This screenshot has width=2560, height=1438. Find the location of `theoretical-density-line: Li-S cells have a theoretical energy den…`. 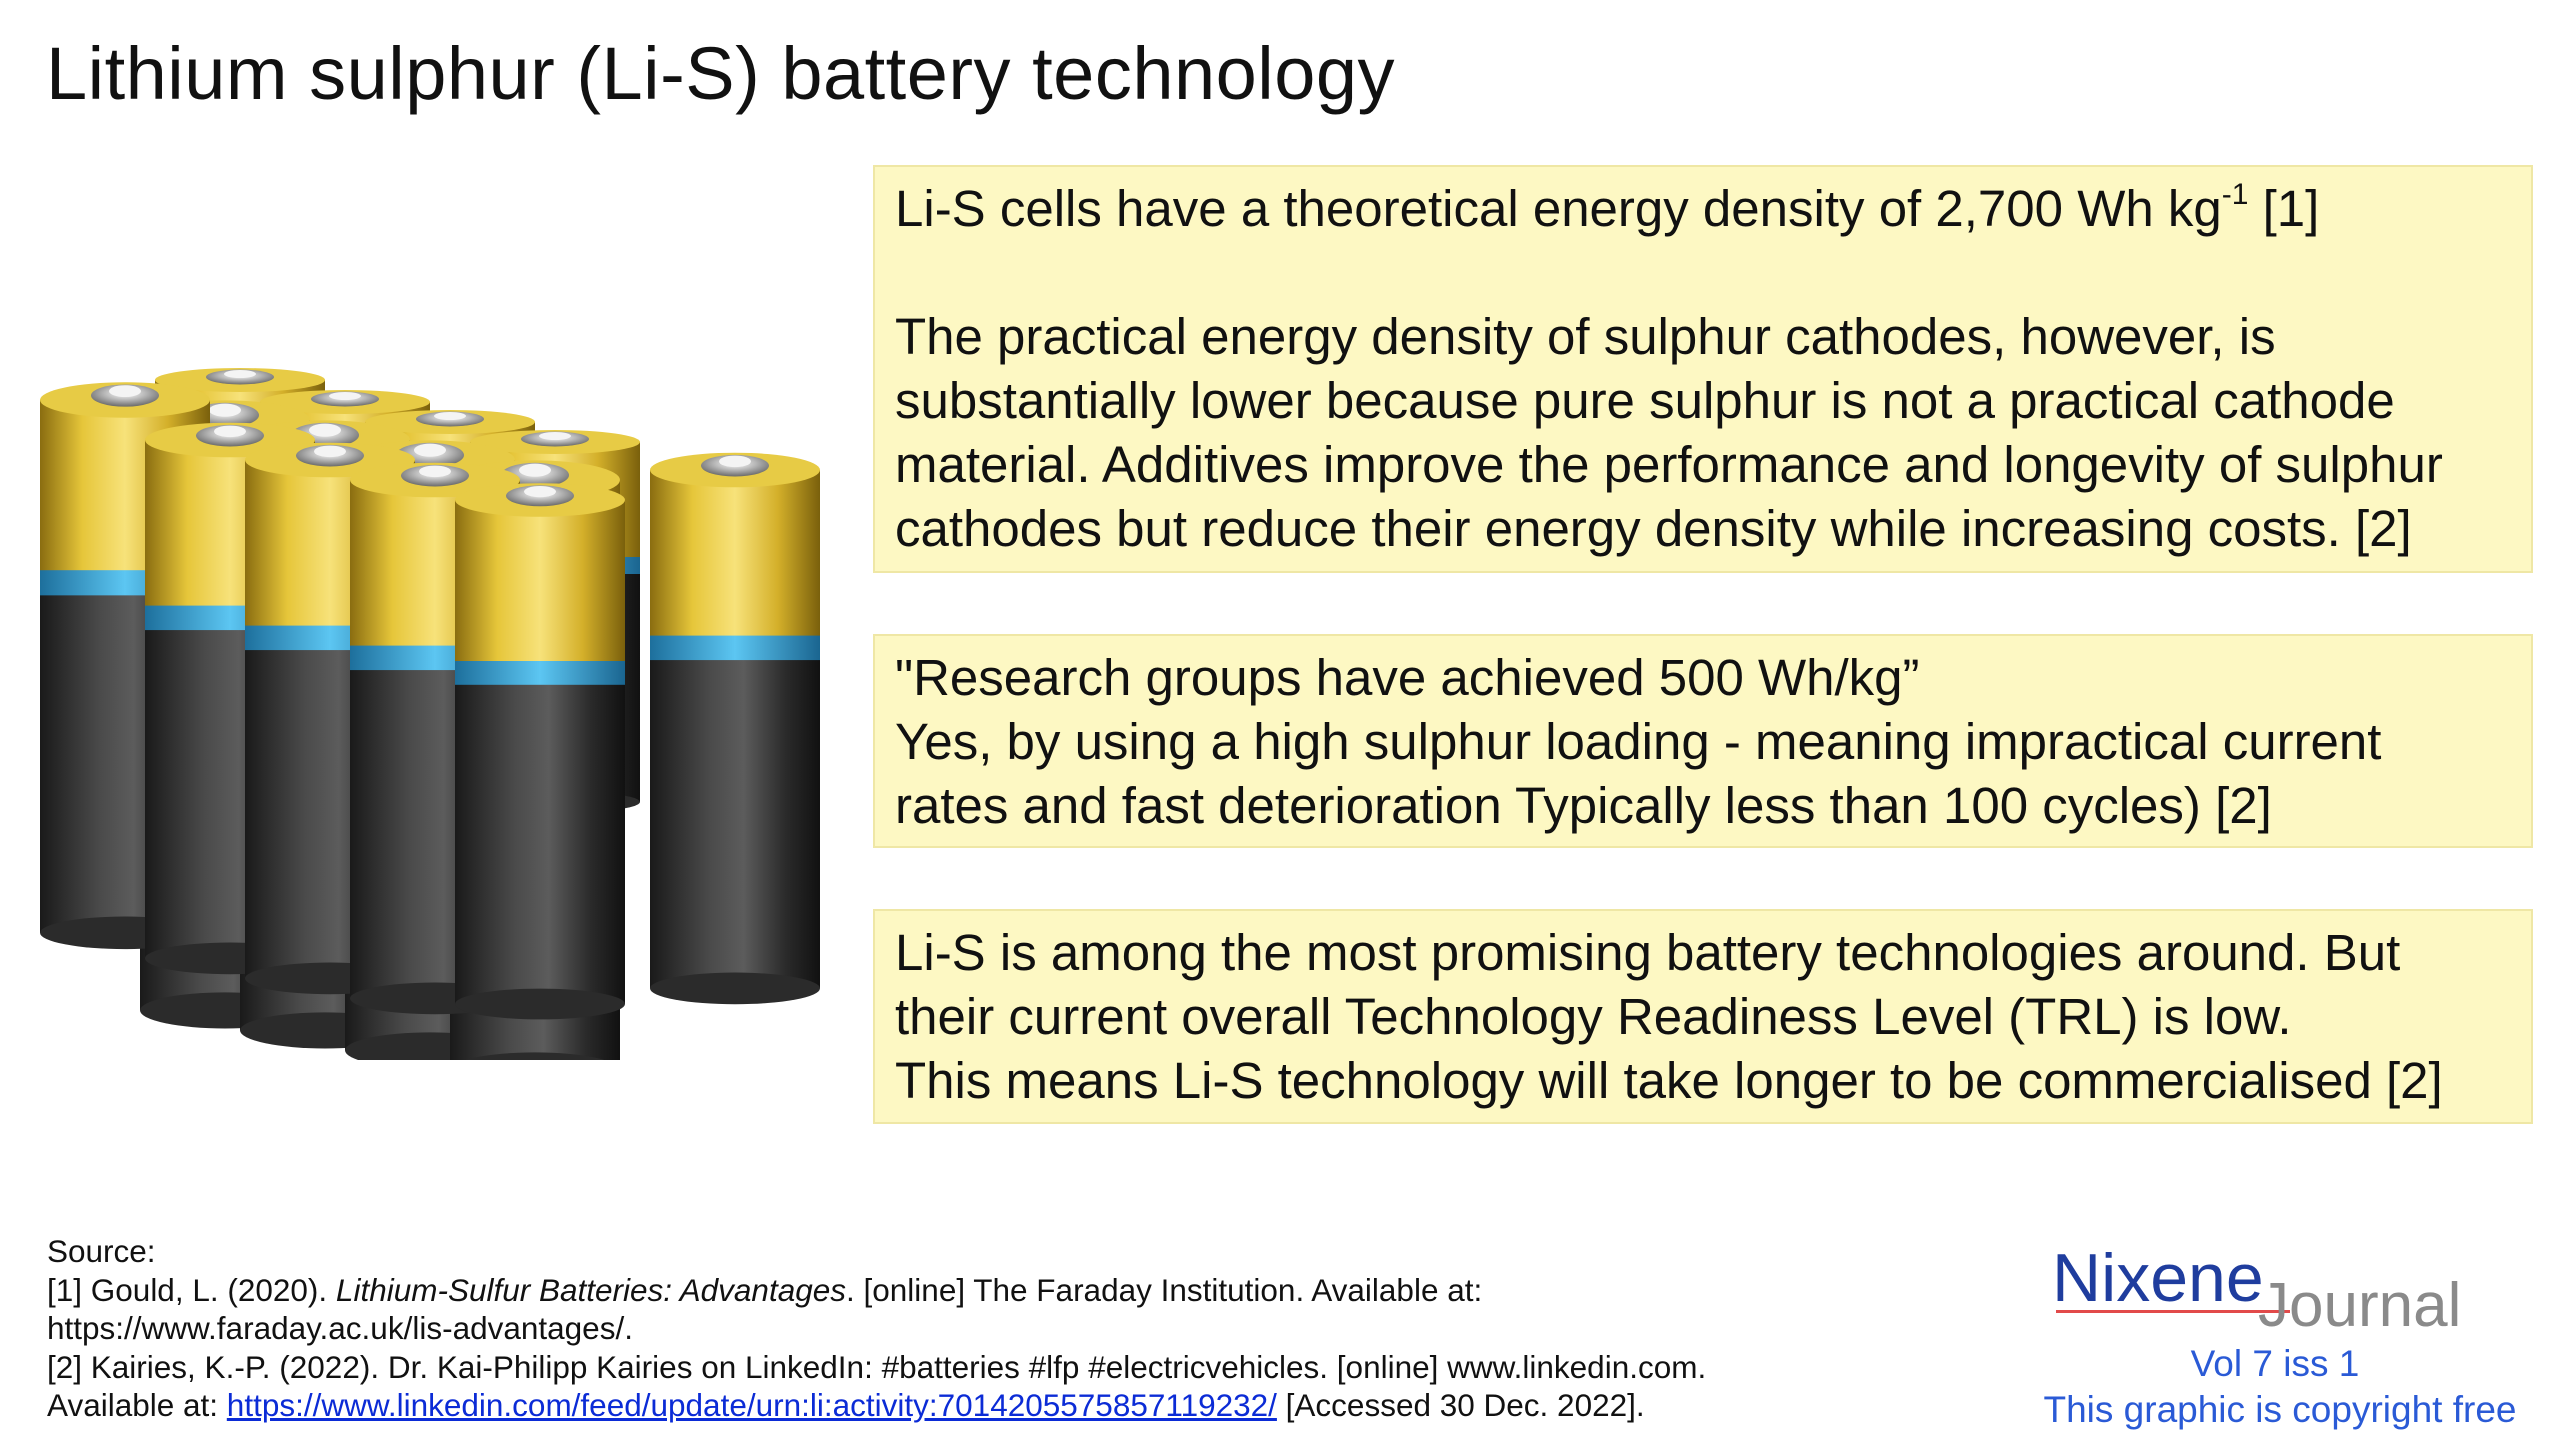

theoretical-density-line: Li-S cells have a theoretical energy den… is located at coordinates (1607, 208).